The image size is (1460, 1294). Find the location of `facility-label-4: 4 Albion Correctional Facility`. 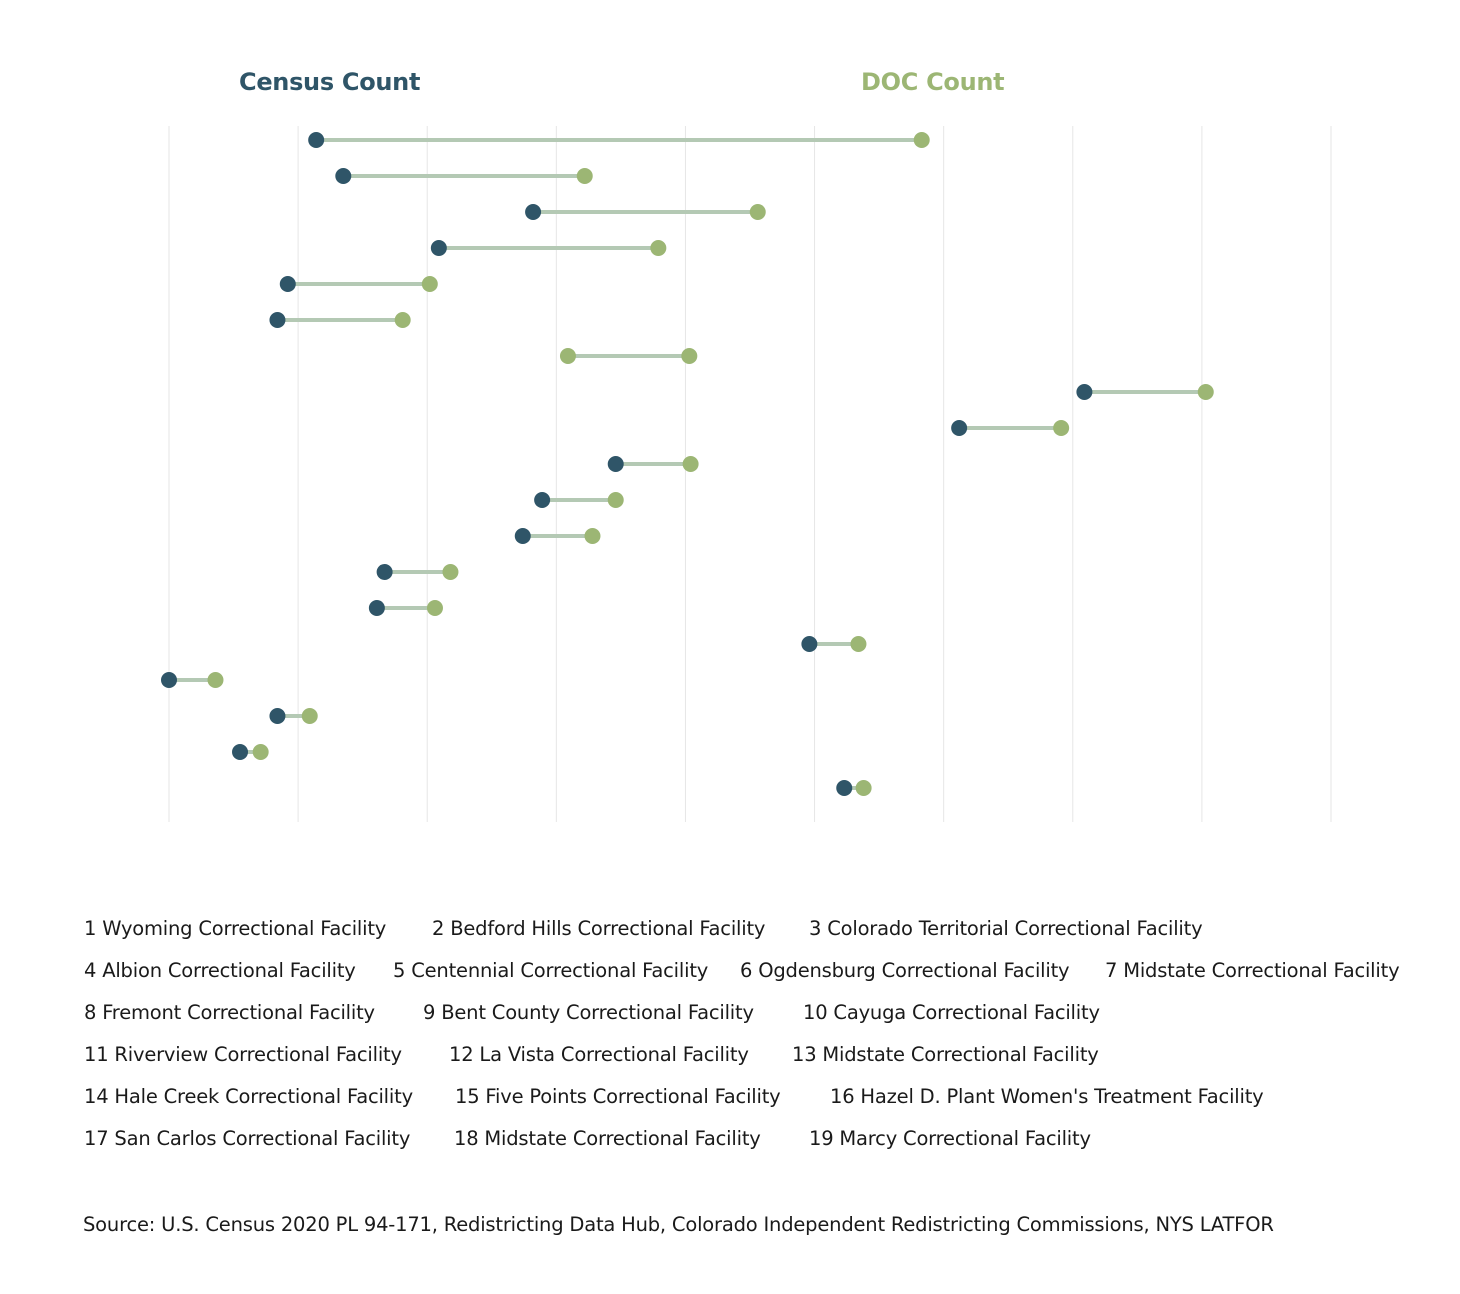

facility-label-4: 4 Albion Correctional Facility is located at coordinates (220, 970).